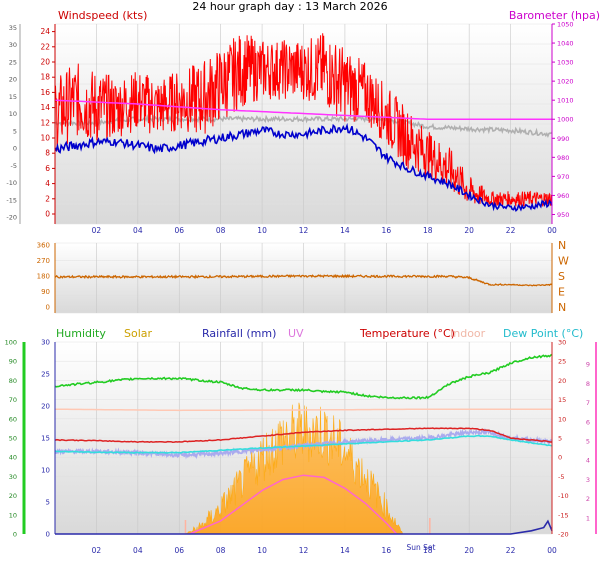 This screenshot has height=565, width=608. I want to click on compass-tick-label: S, so click(561, 276).